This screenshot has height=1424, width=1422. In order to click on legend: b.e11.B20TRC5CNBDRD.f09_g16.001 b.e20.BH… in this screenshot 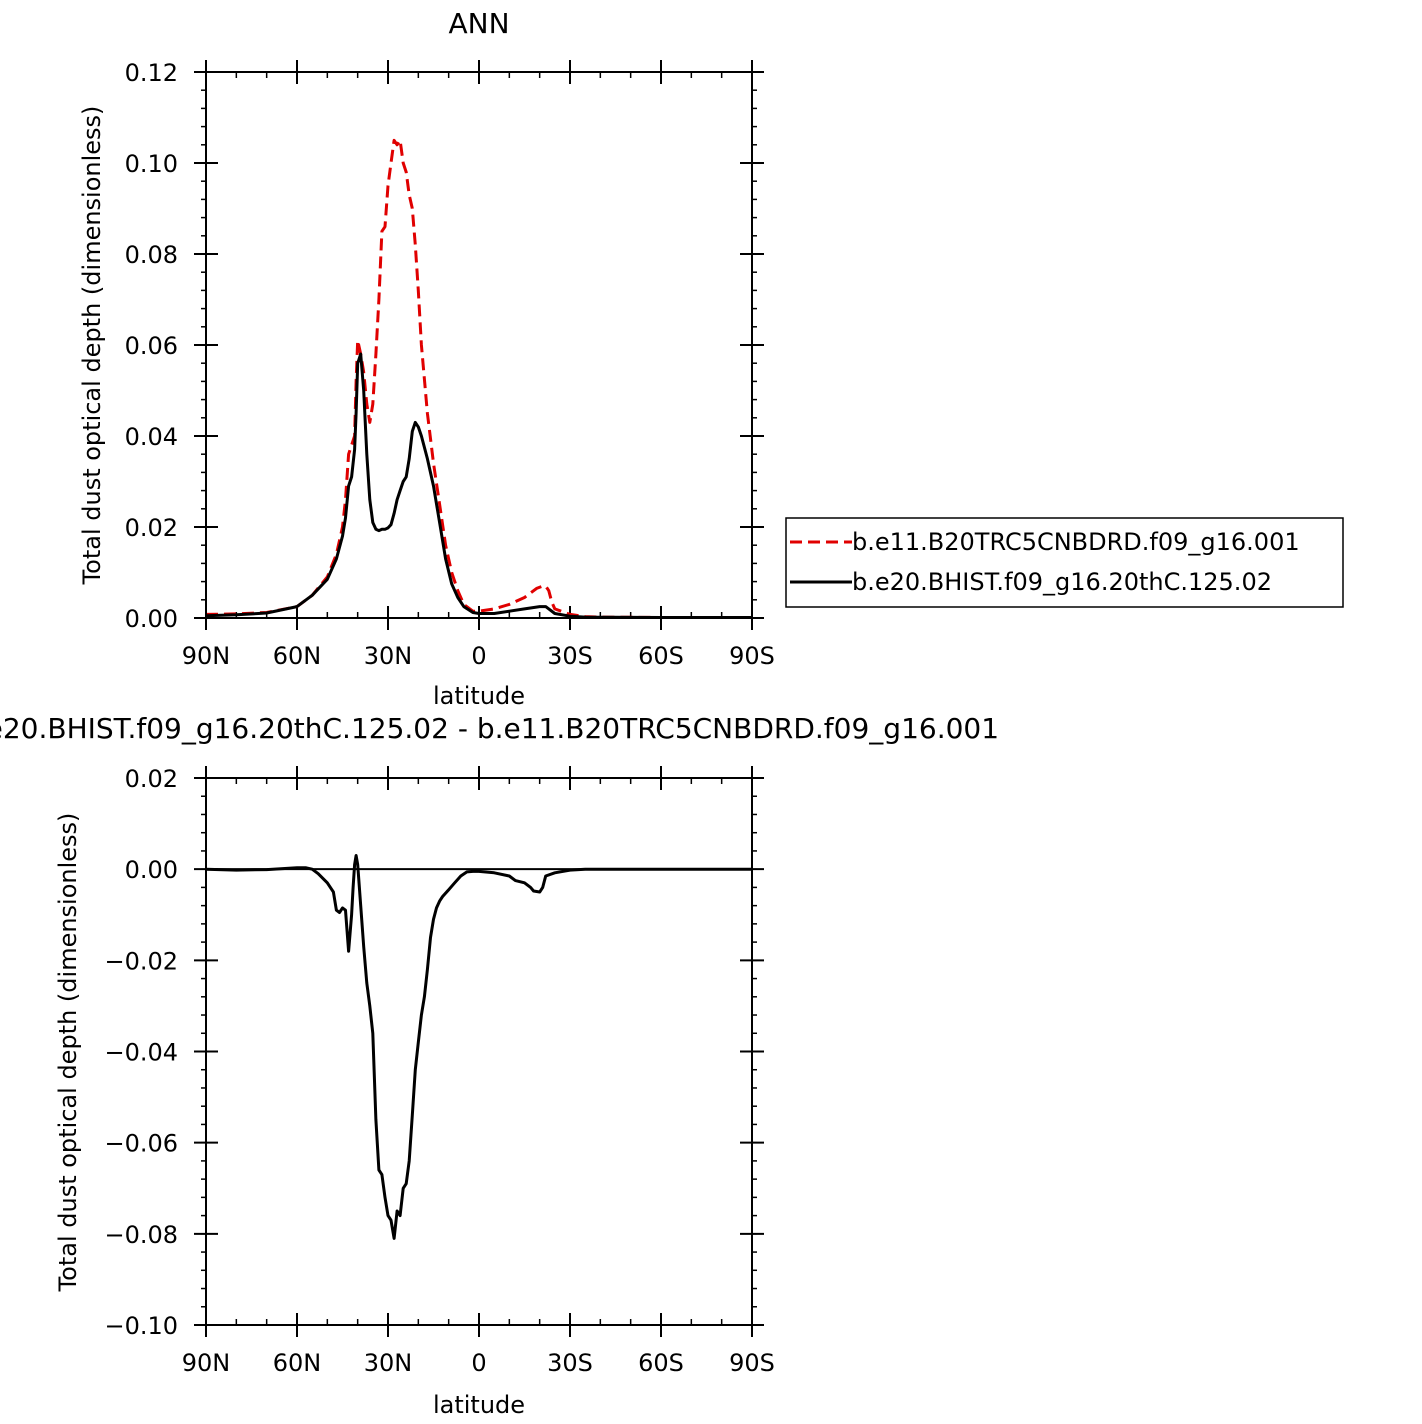, I will do `click(1064, 562)`.